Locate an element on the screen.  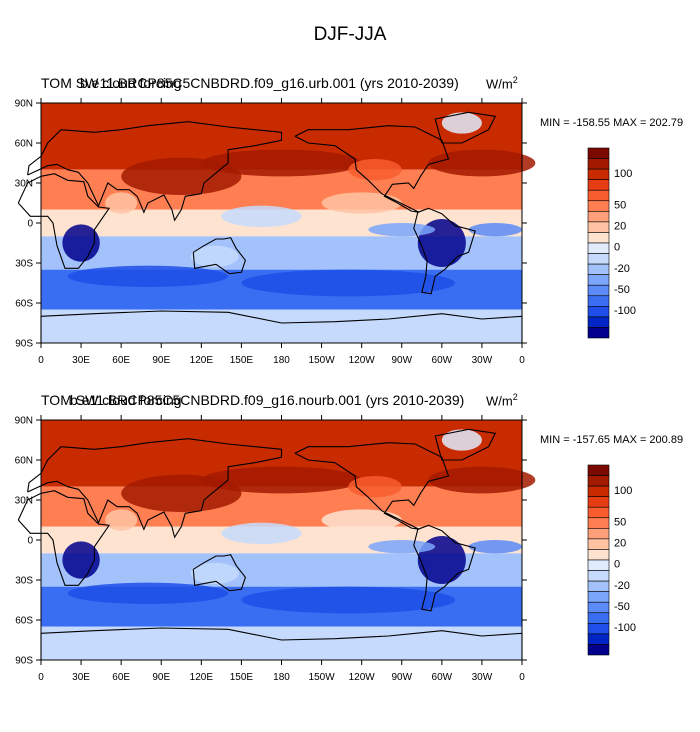
lon-label: 30E is located at coordinates (81, 677).